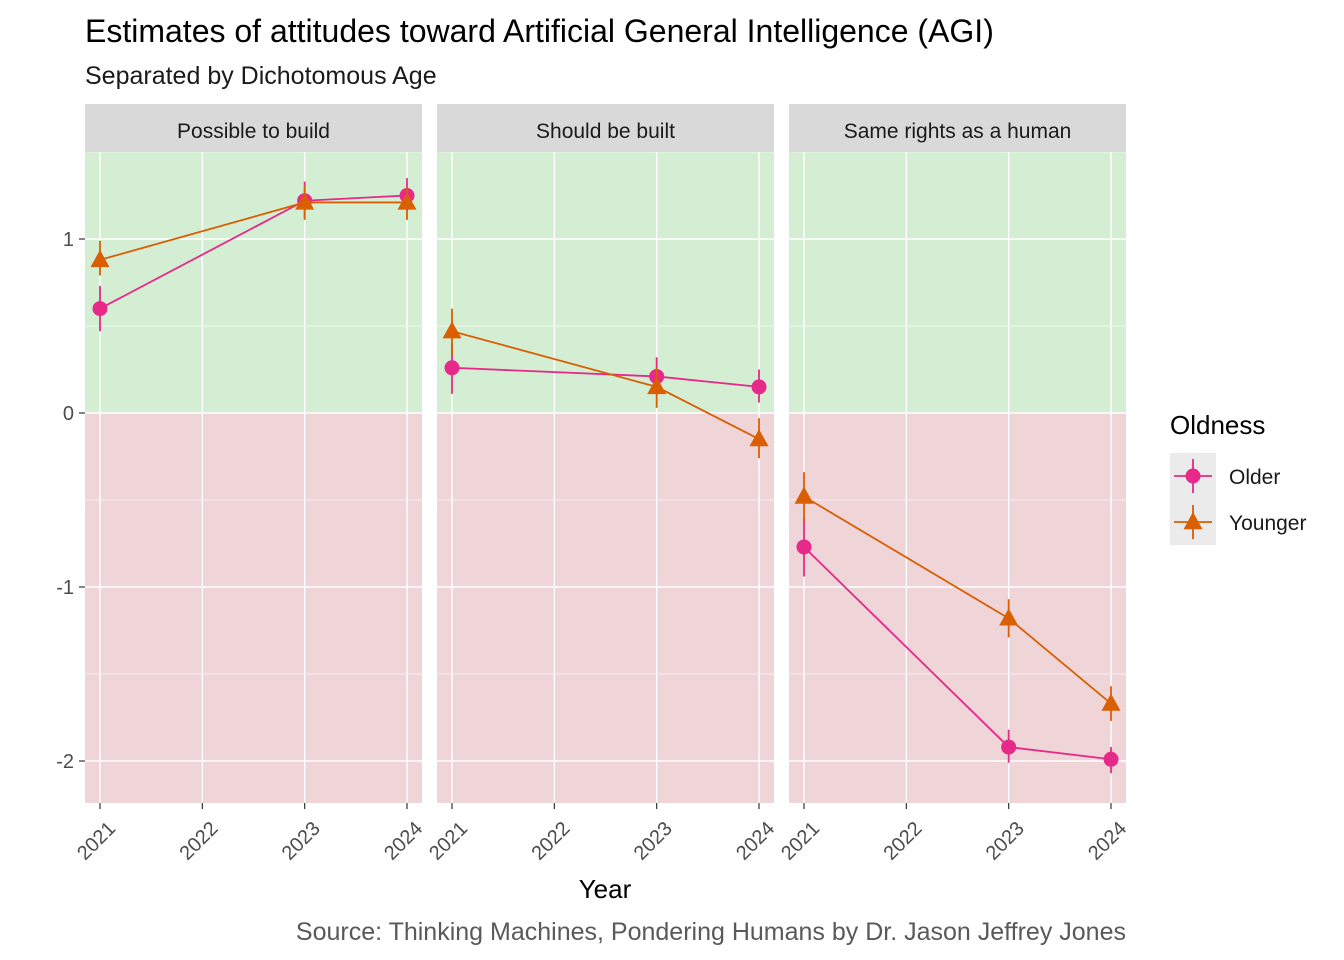 This screenshot has height=960, width=1344. Describe the element at coordinates (1225, 476) in the screenshot. I see `legend-item-older: Older` at that location.